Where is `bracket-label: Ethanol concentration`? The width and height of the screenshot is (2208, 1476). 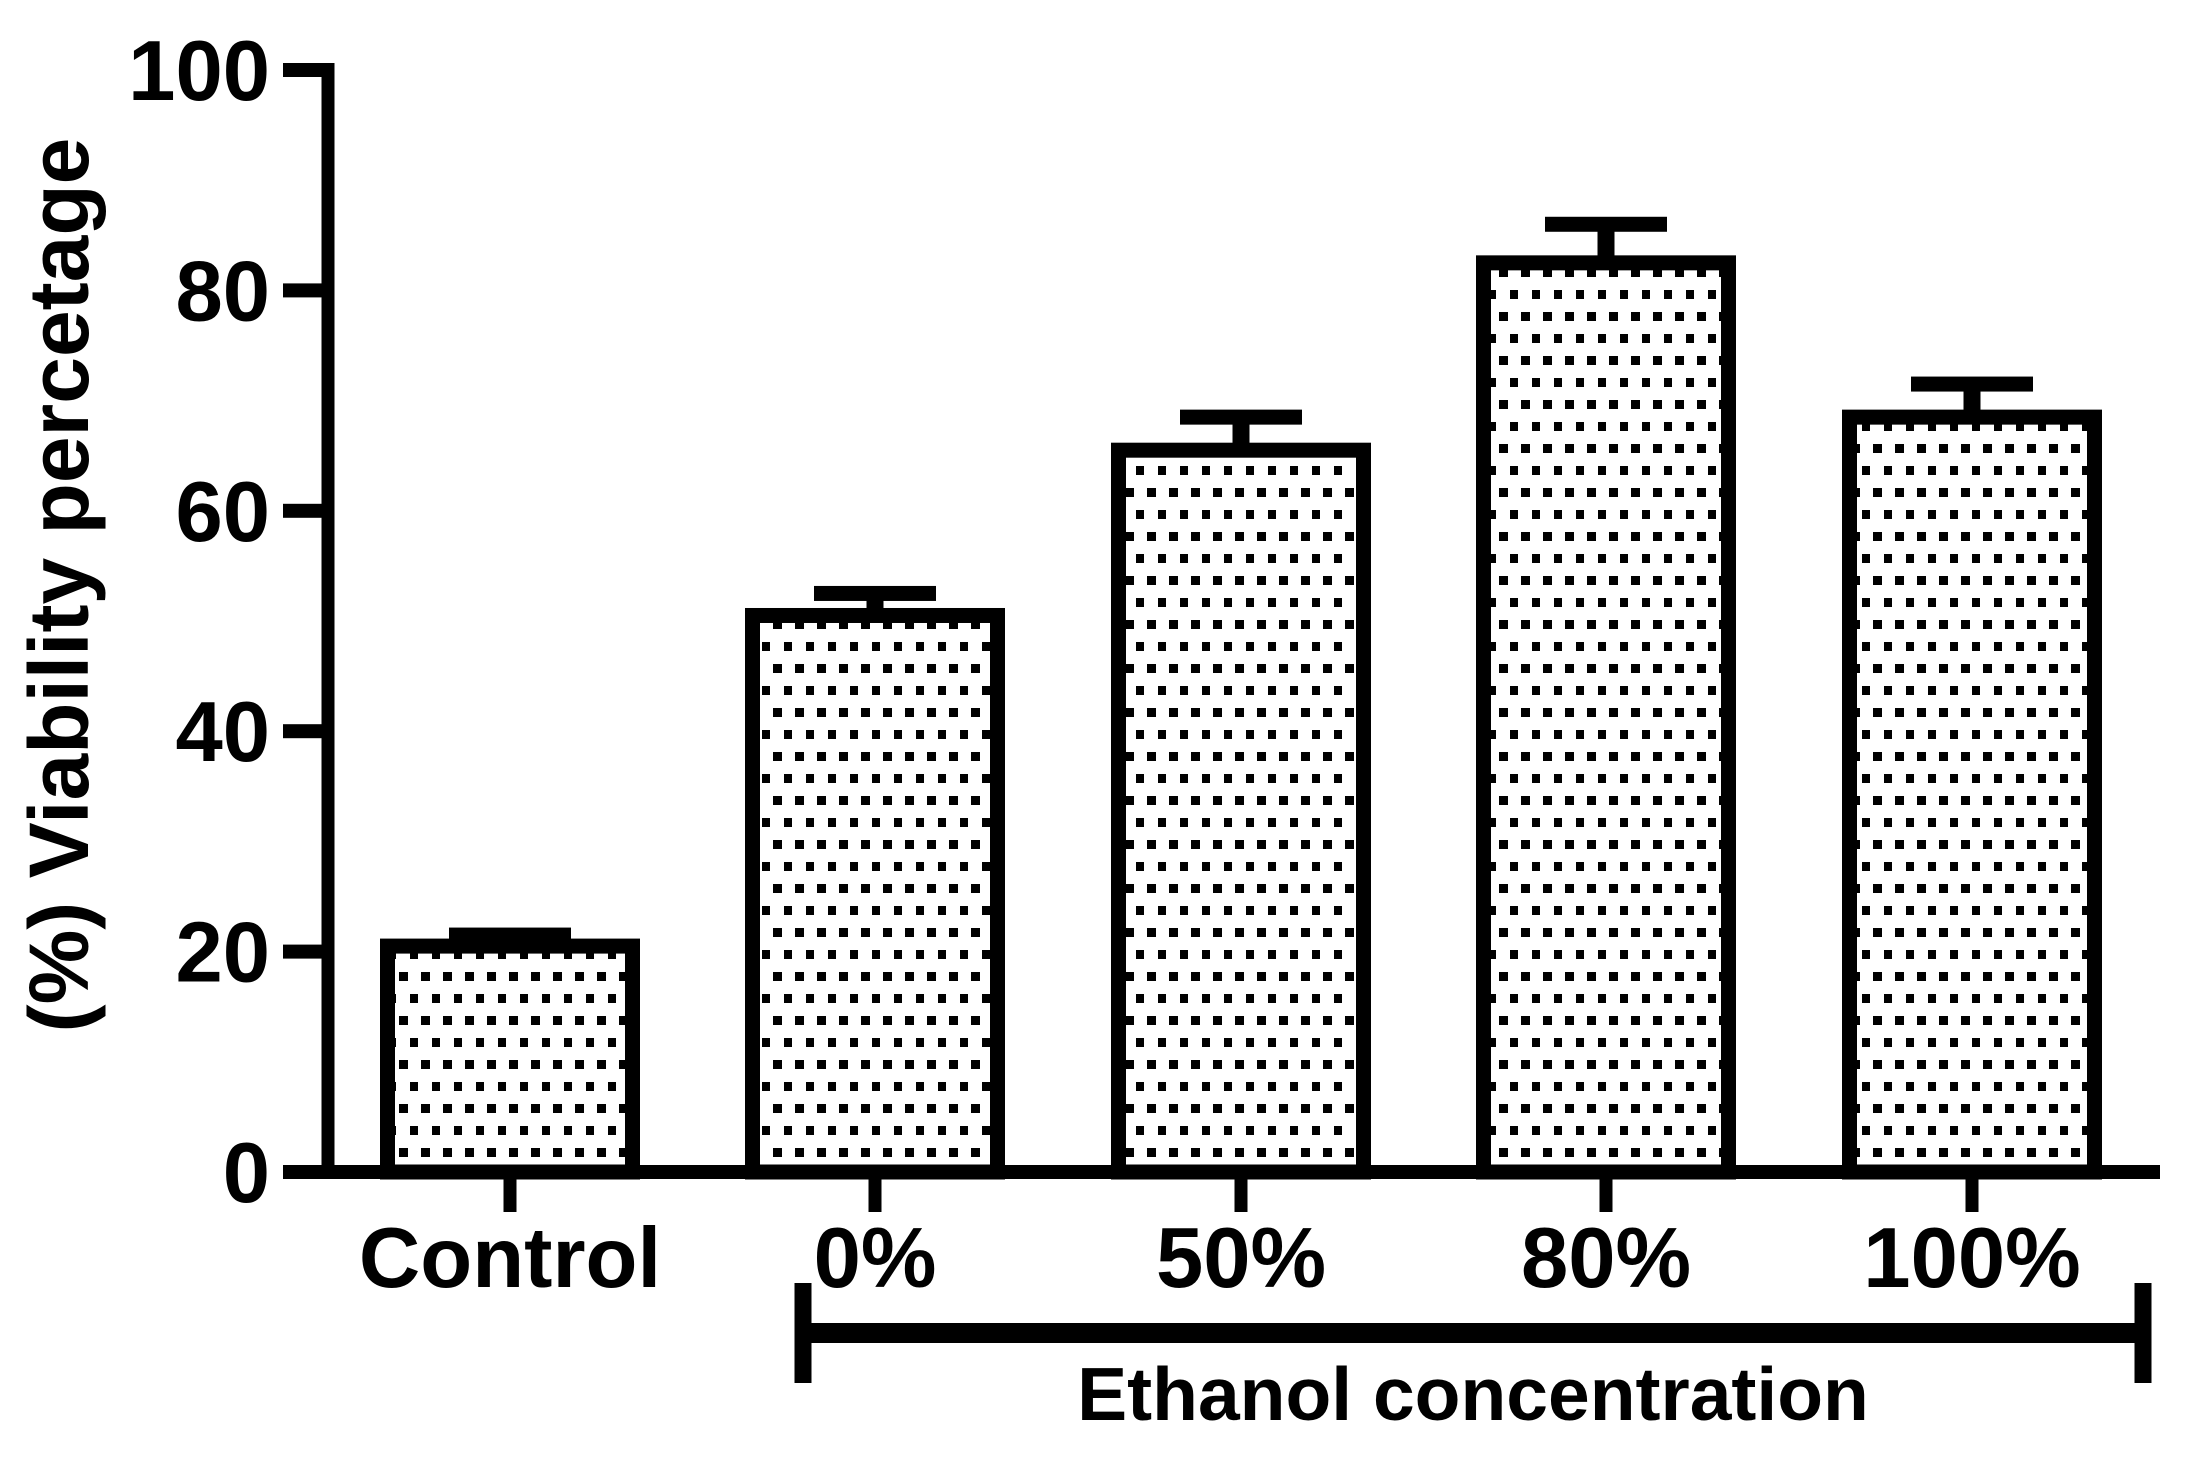 bracket-label: Ethanol concentration is located at coordinates (1473, 1394).